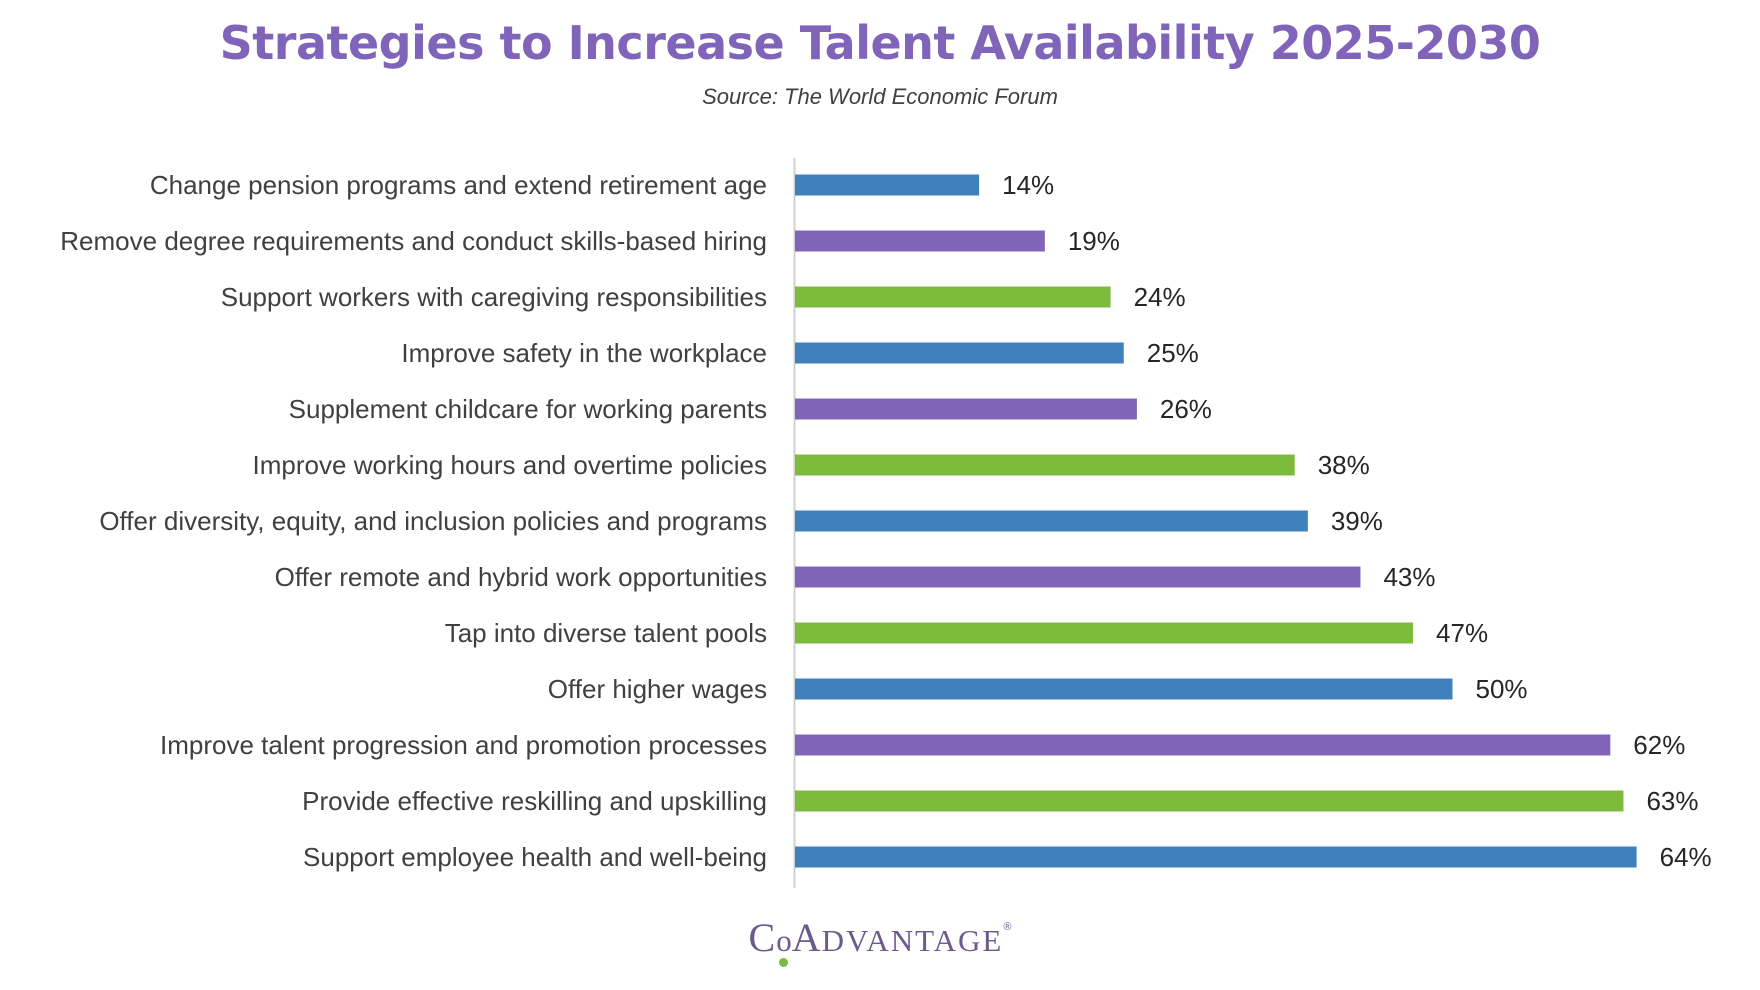 This screenshot has height=990, width=1760. Describe the element at coordinates (1462, 633) in the screenshot. I see `value-label: 47%` at that location.